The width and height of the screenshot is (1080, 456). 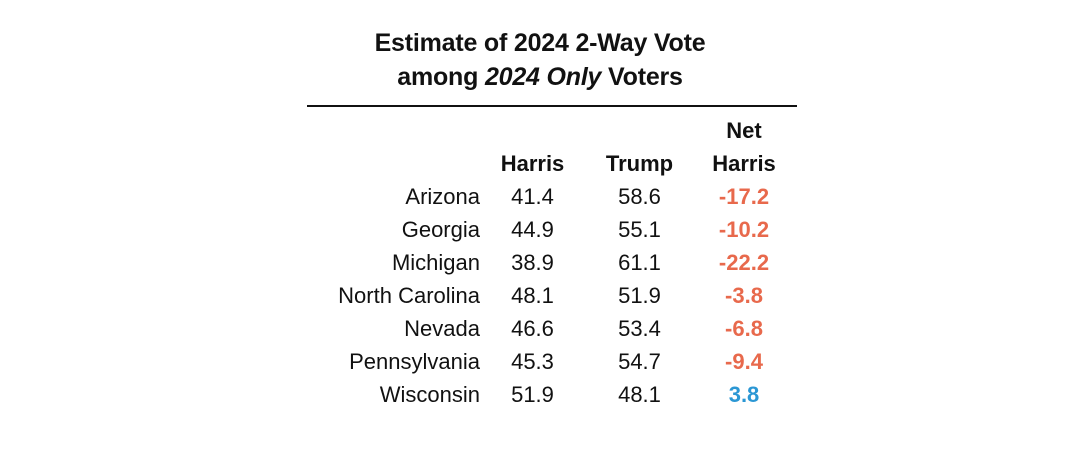 What do you see at coordinates (744, 394) in the screenshot?
I see `net-harris-value: 3.8` at bounding box center [744, 394].